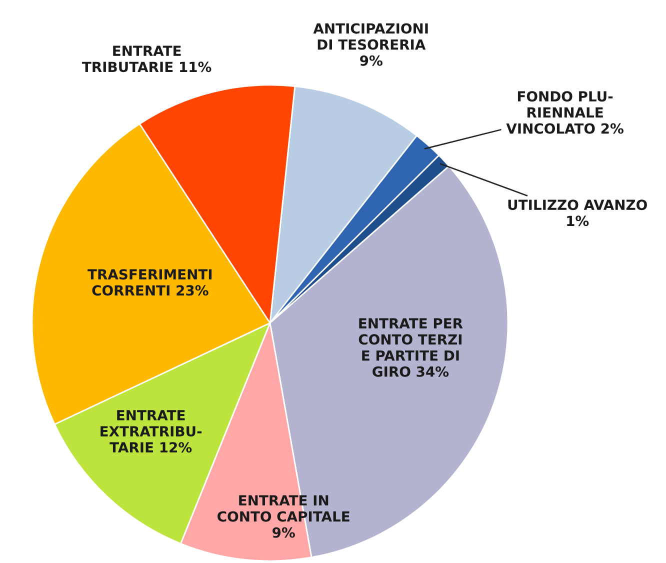 This screenshot has height=563, width=666. I want to click on slice-label: UTILIZZO AVANZO 1%, so click(577, 213).